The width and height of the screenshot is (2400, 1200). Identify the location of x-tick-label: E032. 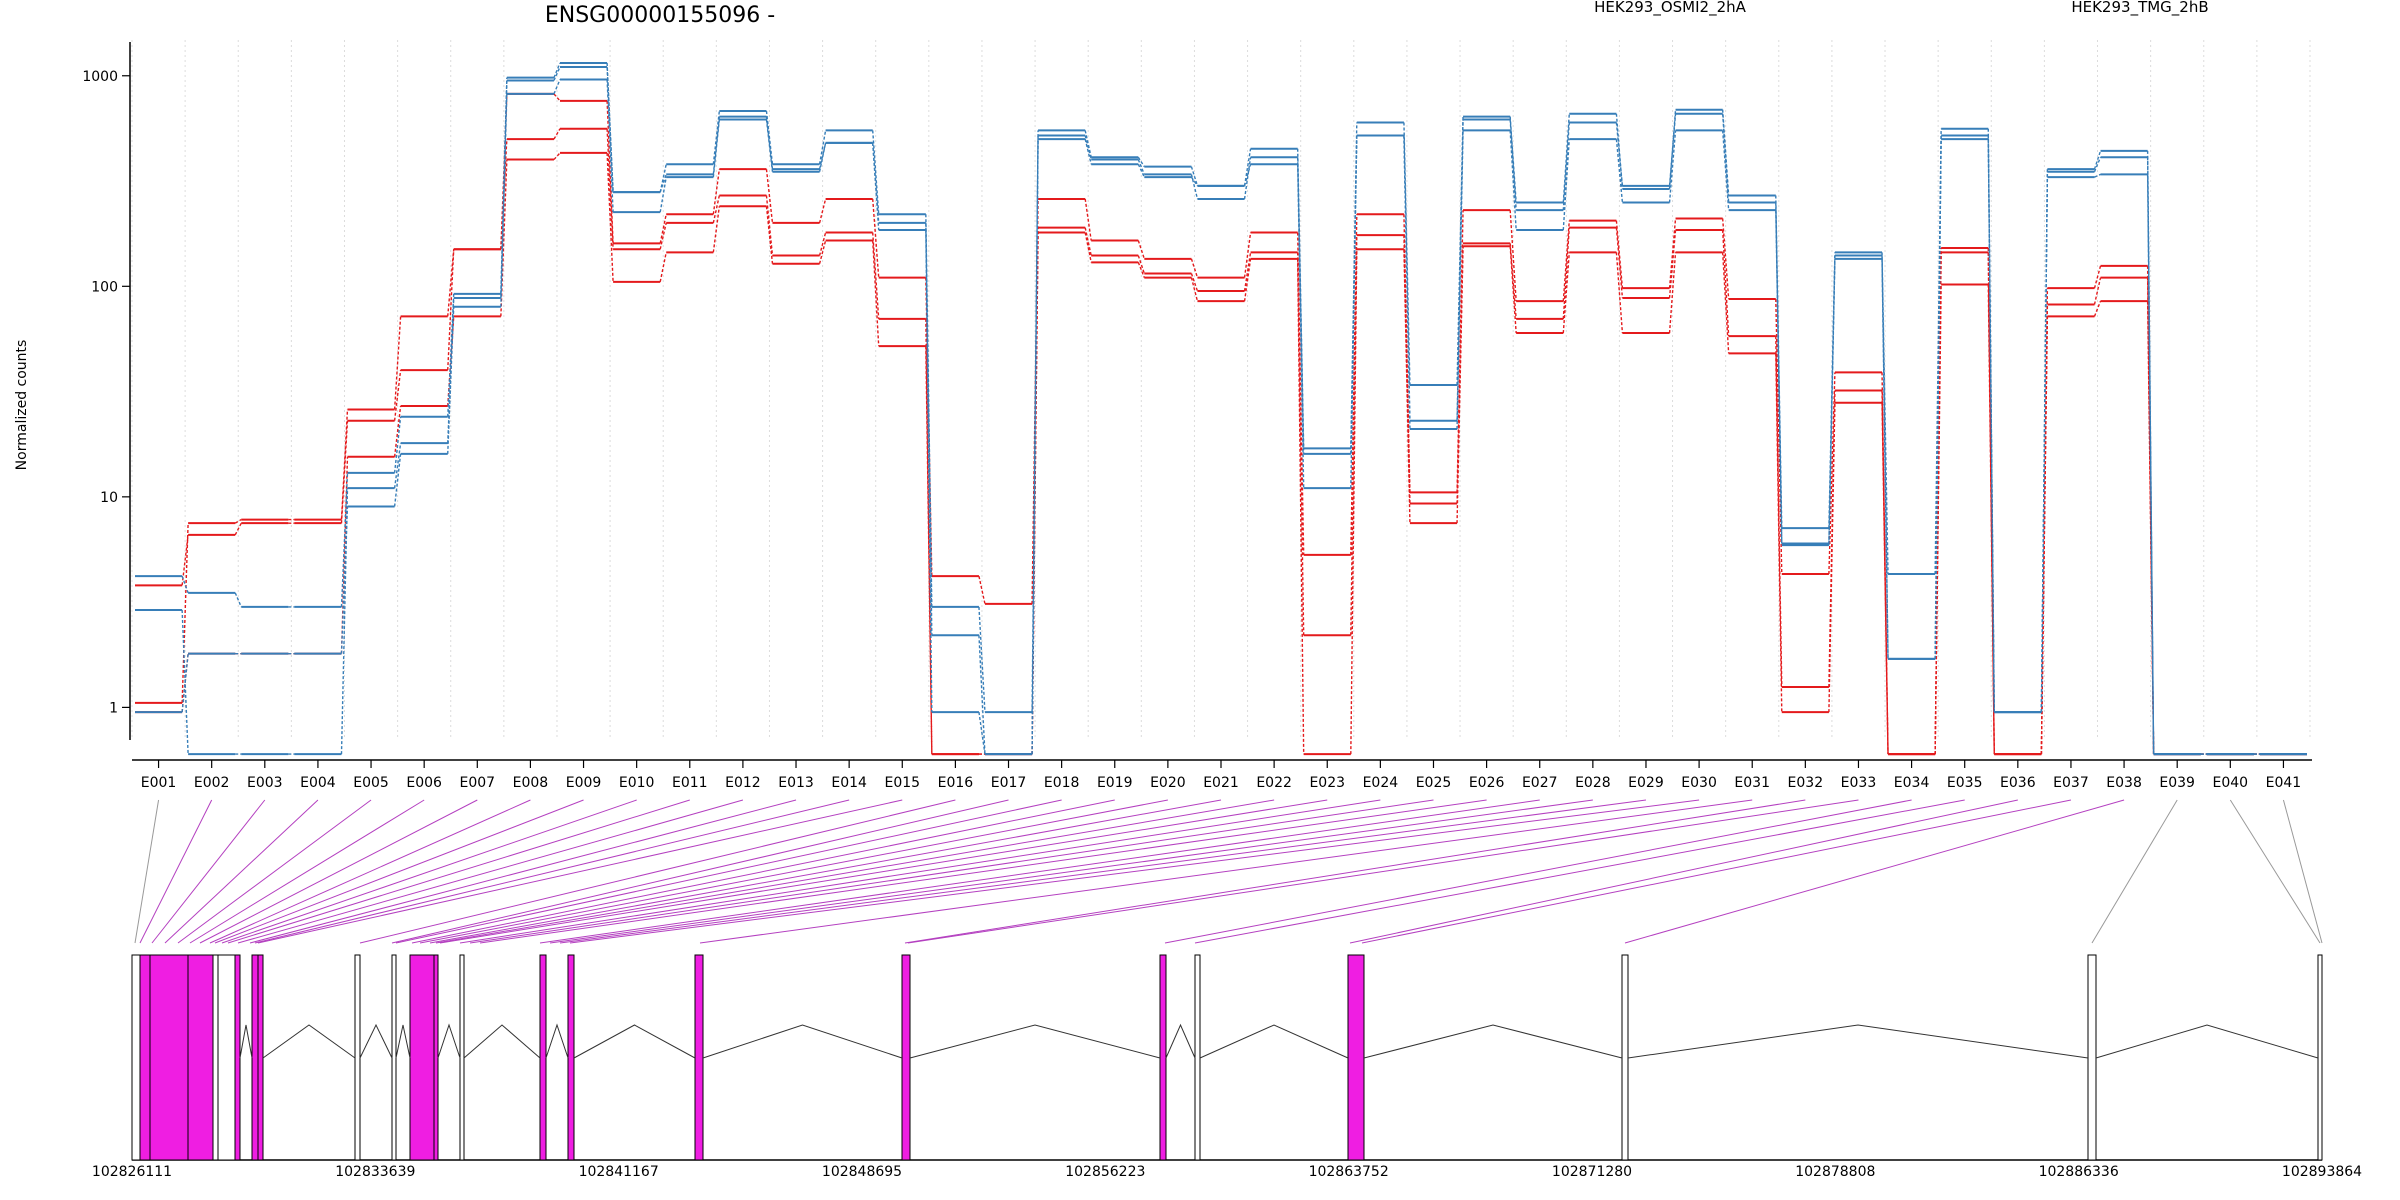
(1806, 783).